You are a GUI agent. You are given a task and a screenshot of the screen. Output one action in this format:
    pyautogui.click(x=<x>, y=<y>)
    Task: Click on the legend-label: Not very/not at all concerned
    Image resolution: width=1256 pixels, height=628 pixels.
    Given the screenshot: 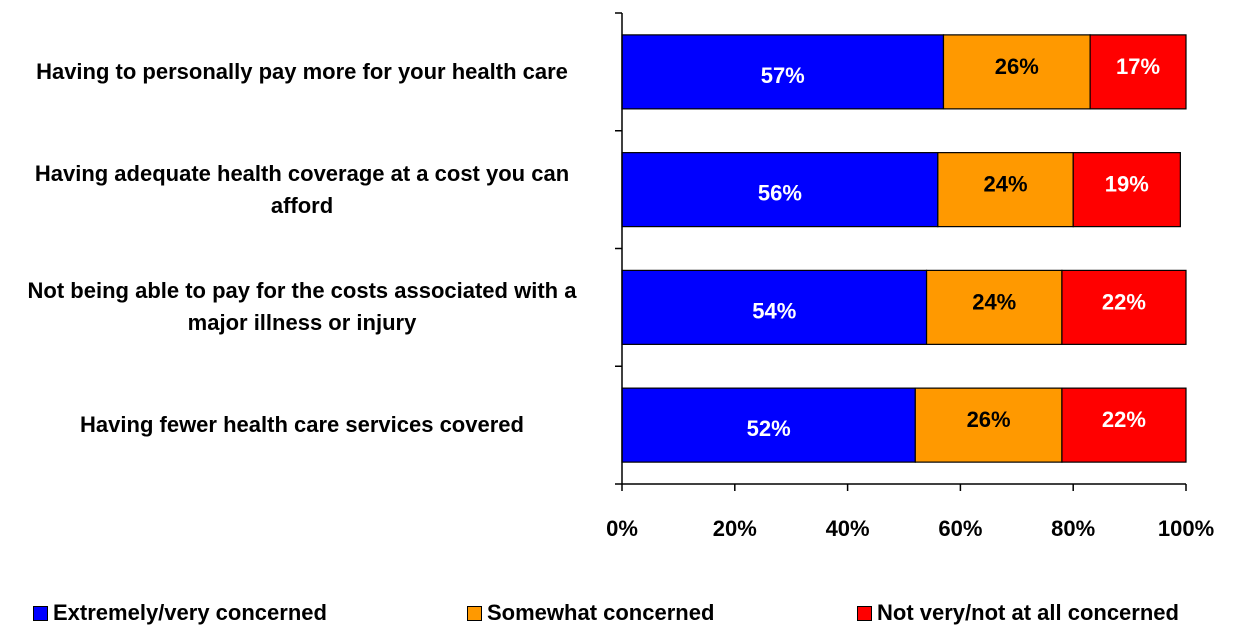 What is the action you would take?
    pyautogui.click(x=1028, y=612)
    